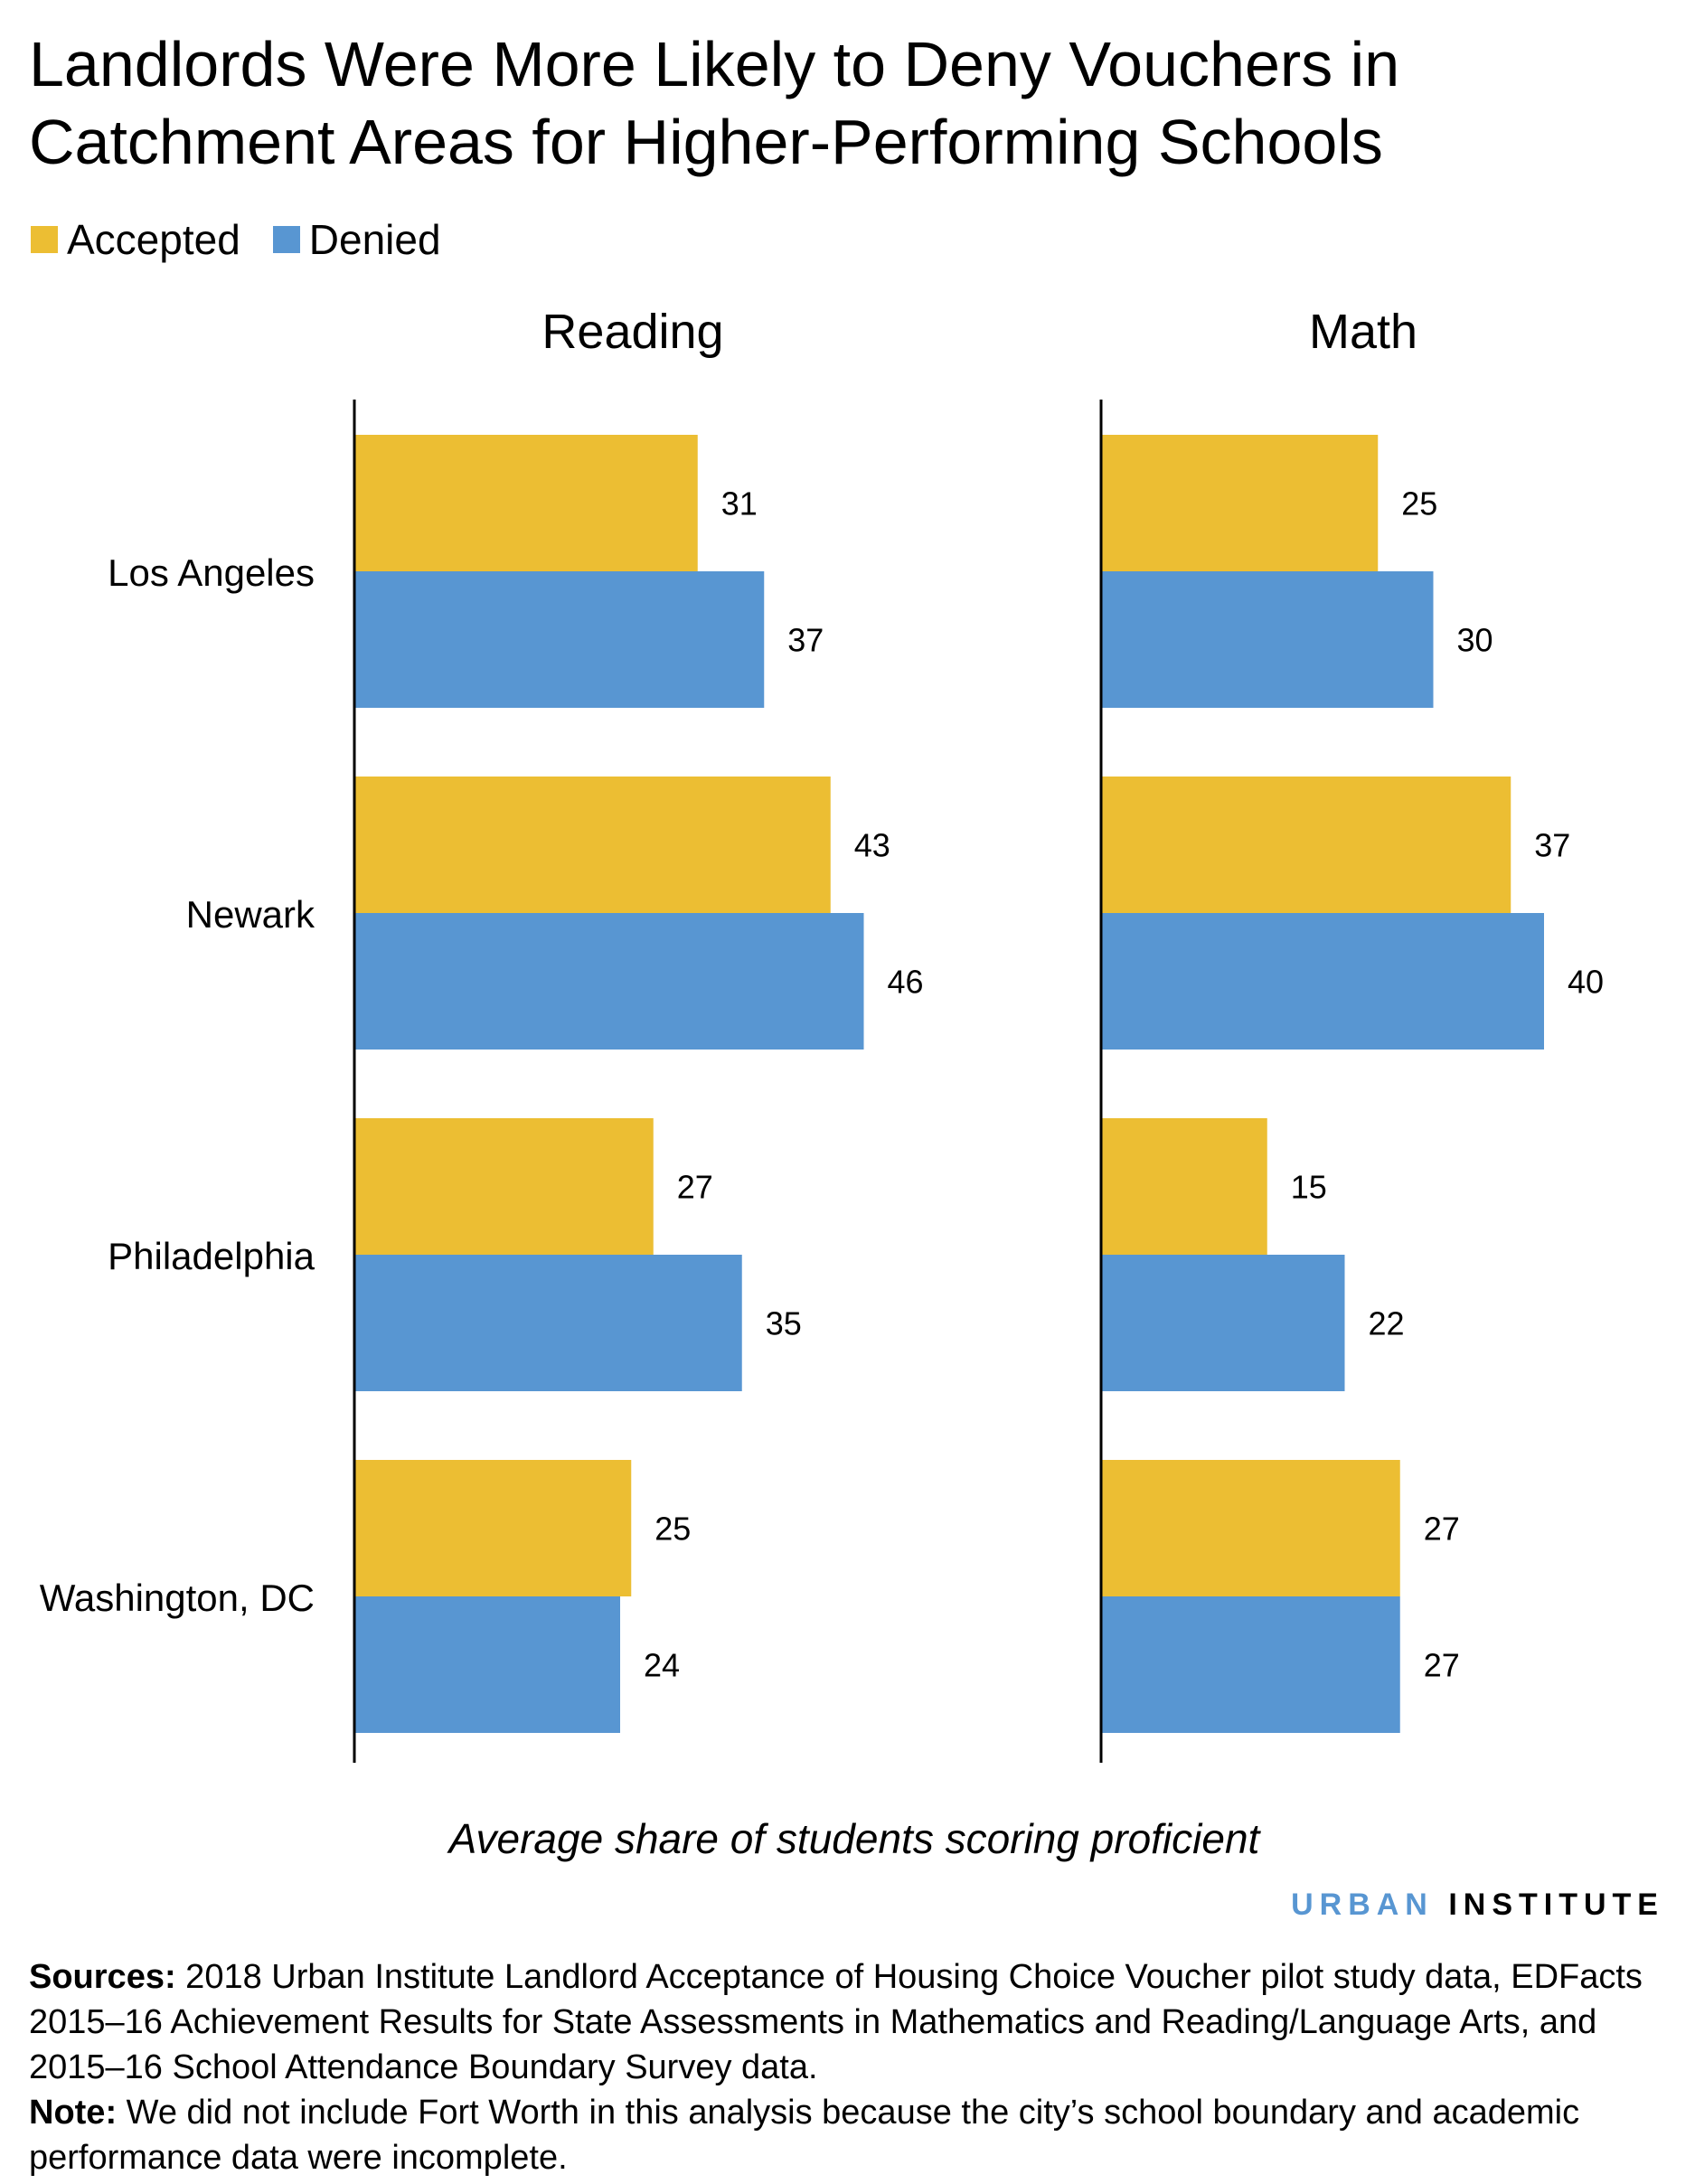 Image resolution: width=1695 pixels, height=2184 pixels. What do you see at coordinates (906, 982) in the screenshot?
I see `data-label: 46` at bounding box center [906, 982].